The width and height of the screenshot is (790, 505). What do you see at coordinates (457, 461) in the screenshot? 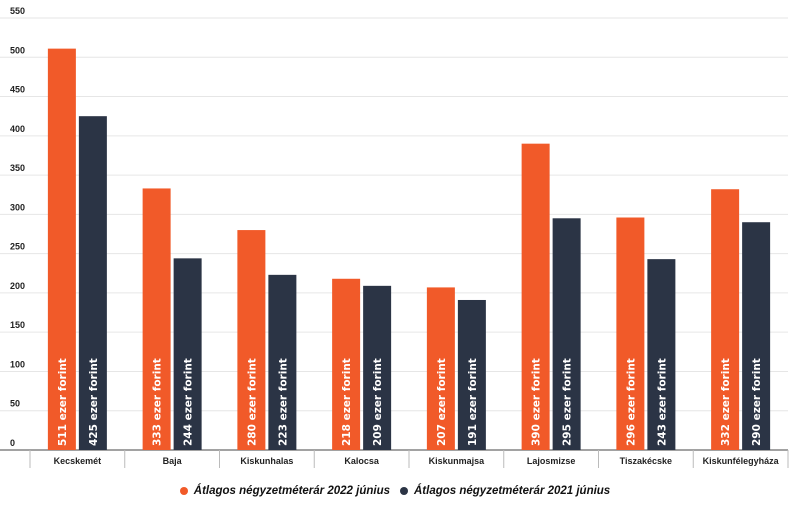
I see `x-tick-label-4: Kiskunmajsa` at bounding box center [457, 461].